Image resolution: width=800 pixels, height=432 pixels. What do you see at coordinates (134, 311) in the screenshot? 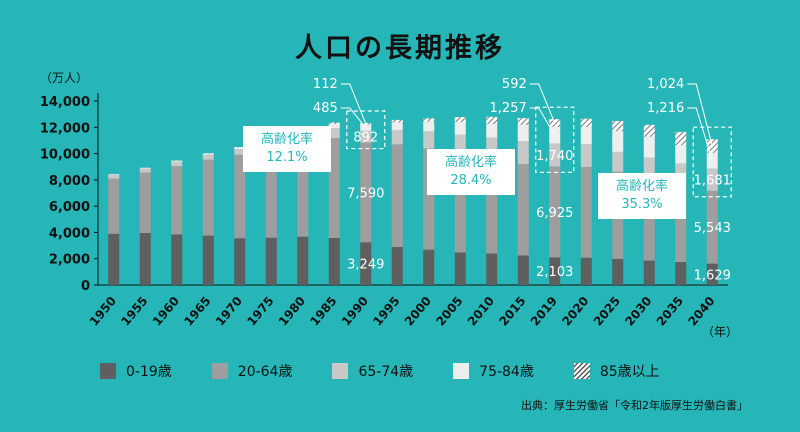
I see `x-tick-label: 1955` at bounding box center [134, 311].